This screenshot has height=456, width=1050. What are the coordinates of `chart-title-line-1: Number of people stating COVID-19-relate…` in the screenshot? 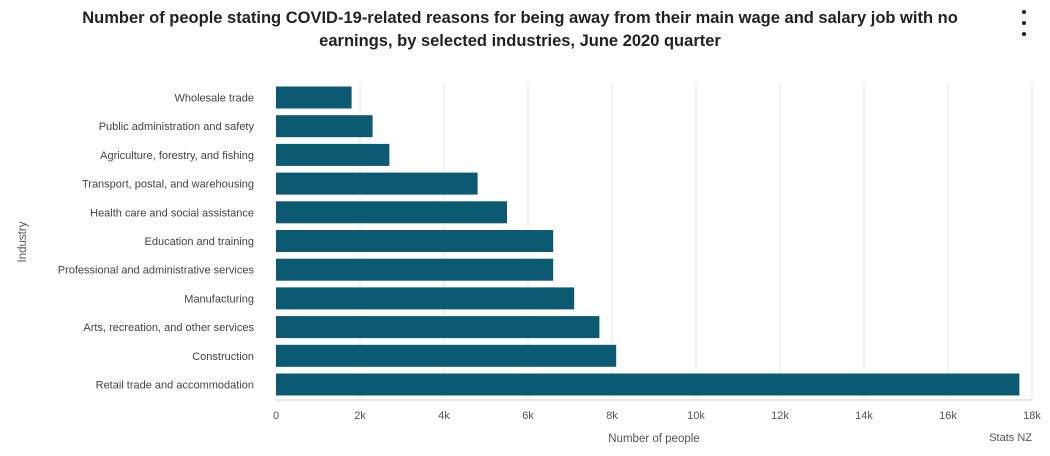 It's located at (520, 18).